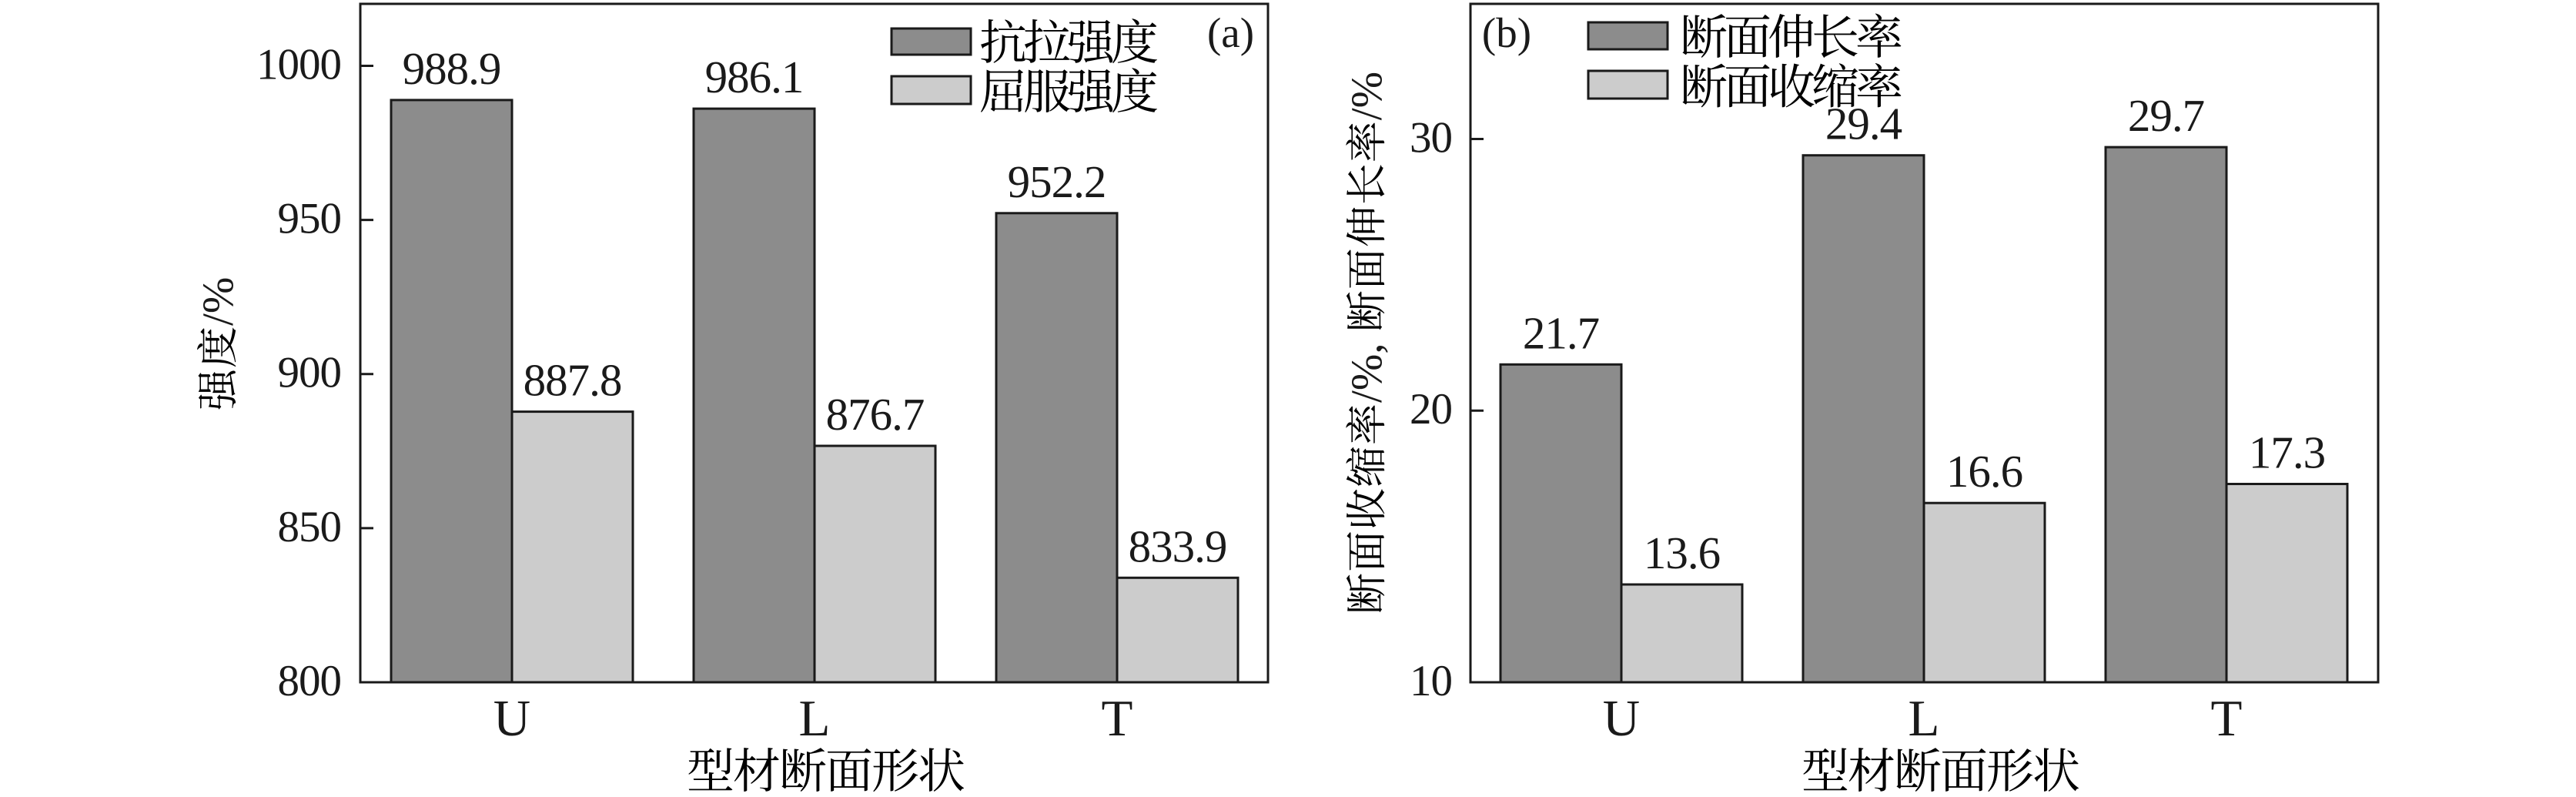 The image size is (2576, 797). I want to click on svg-text: 952.2, so click(1057, 181).